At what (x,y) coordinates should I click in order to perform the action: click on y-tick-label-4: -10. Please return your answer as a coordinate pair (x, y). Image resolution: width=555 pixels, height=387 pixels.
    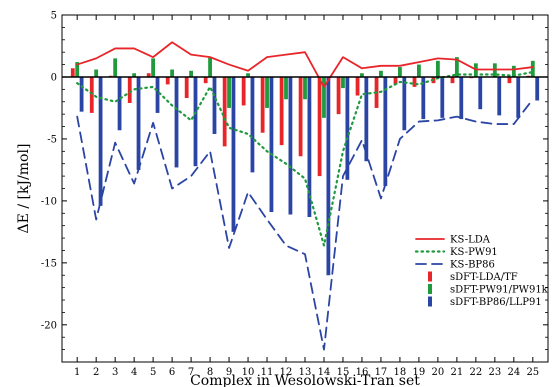
    Looking at the image, I should click on (49, 201).